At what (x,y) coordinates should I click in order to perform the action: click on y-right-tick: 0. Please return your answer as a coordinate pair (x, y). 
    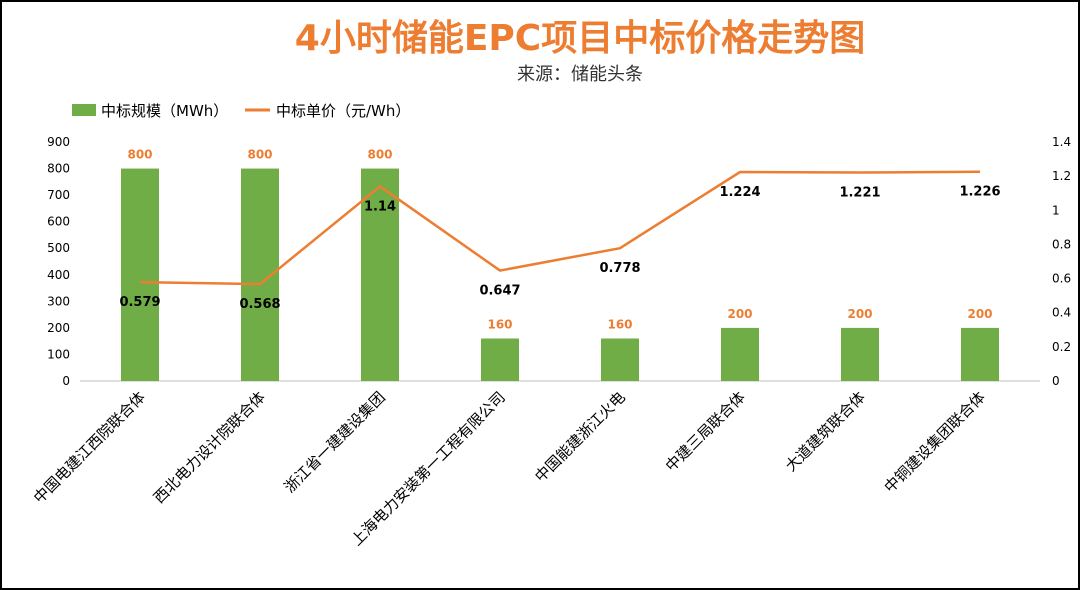
    Looking at the image, I should click on (1056, 381).